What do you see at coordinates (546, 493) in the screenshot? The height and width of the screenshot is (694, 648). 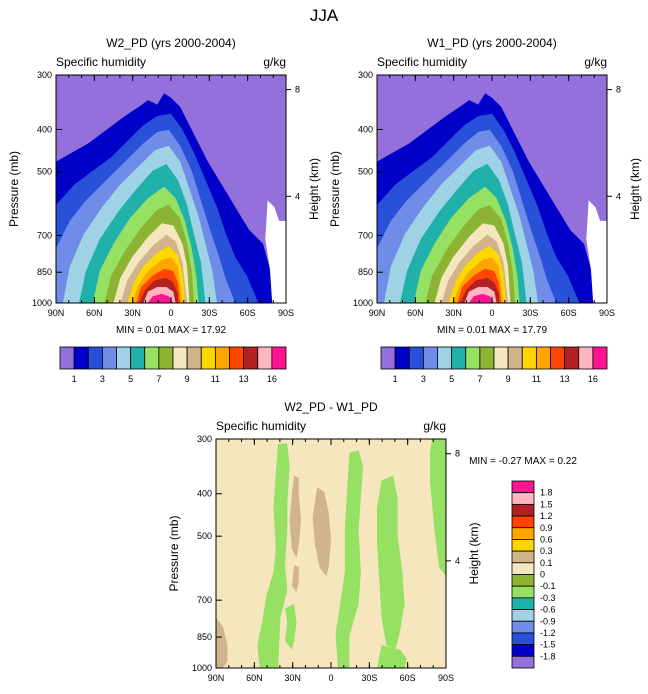 I see `colorbar-label: 1.8` at bounding box center [546, 493].